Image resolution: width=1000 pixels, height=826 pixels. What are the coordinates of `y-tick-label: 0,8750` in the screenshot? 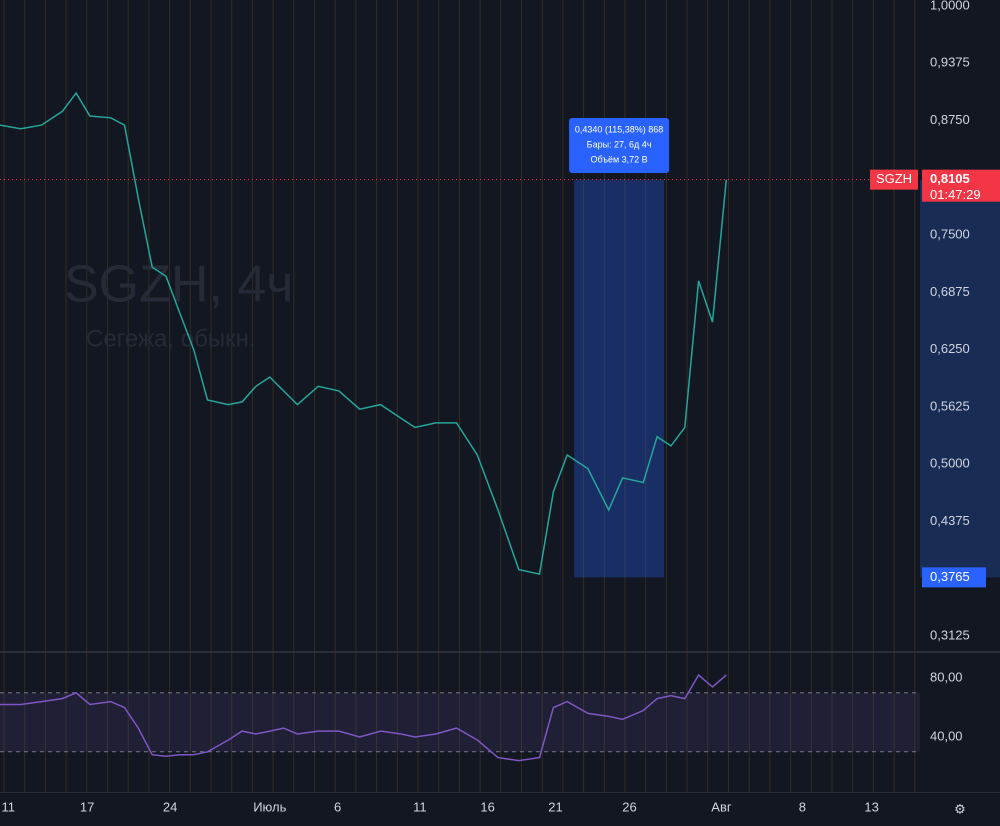 It's located at (950, 119).